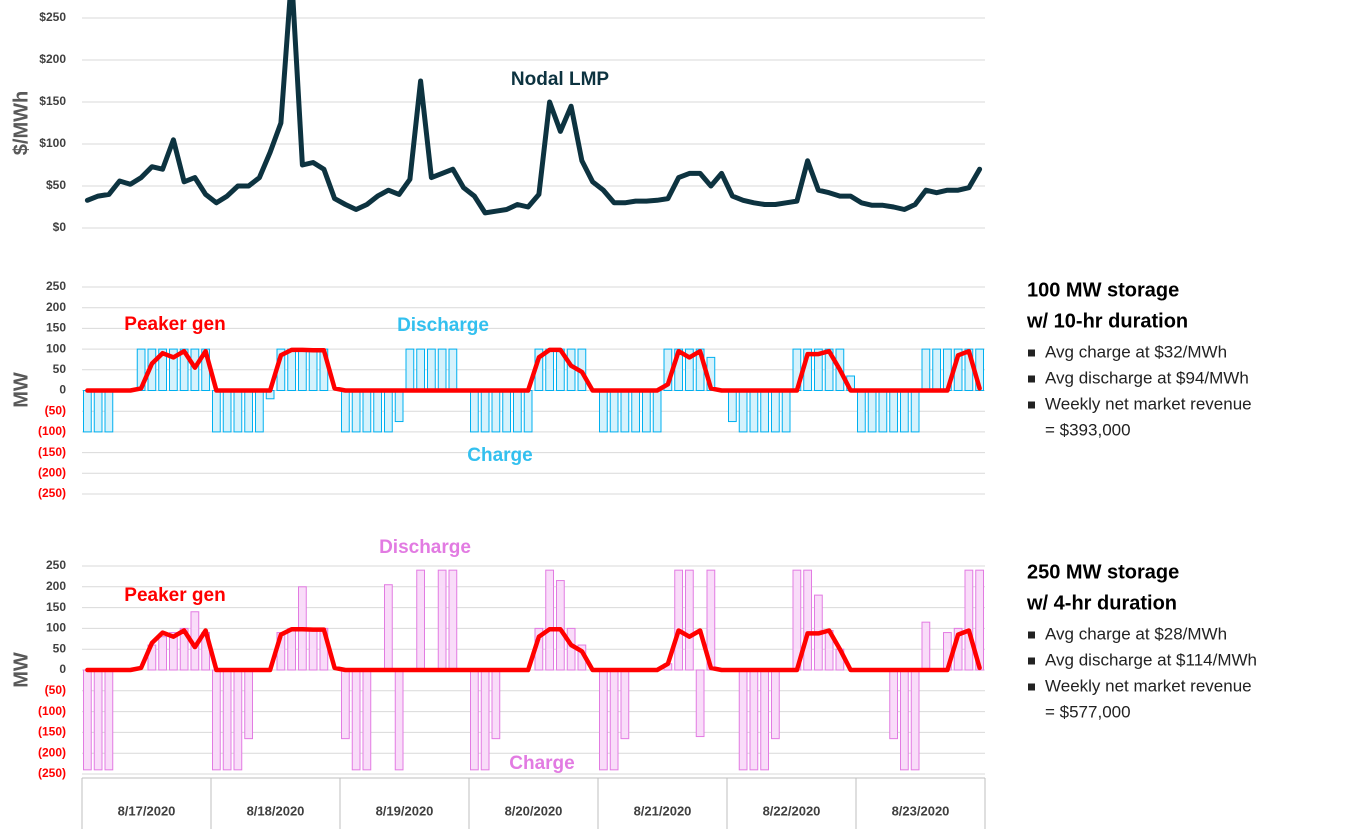 This screenshot has height=829, width=1351. What do you see at coordinates (174, 595) in the screenshot?
I see `annotation: Peaker gen` at bounding box center [174, 595].